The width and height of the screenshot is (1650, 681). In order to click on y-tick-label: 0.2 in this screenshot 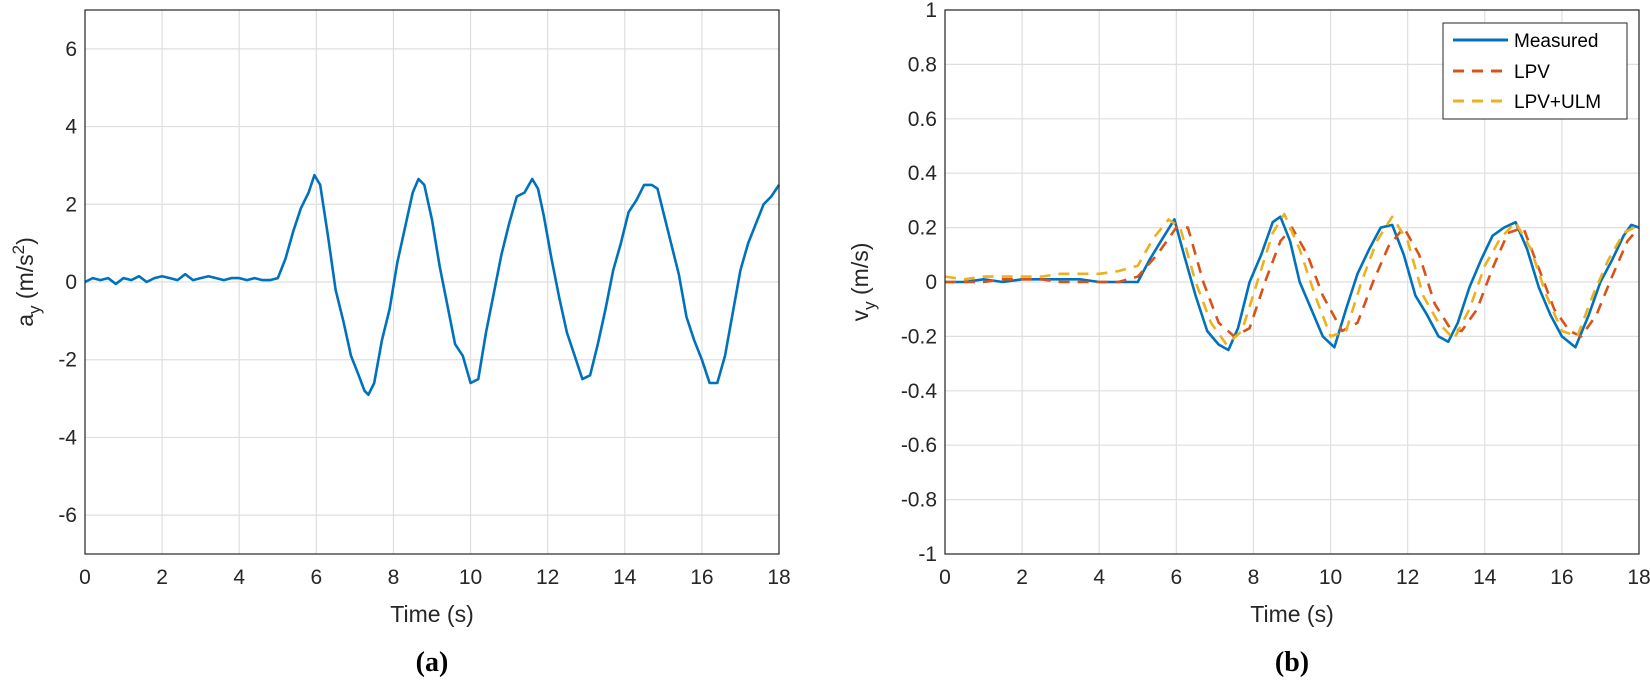, I will do `click(922, 228)`.